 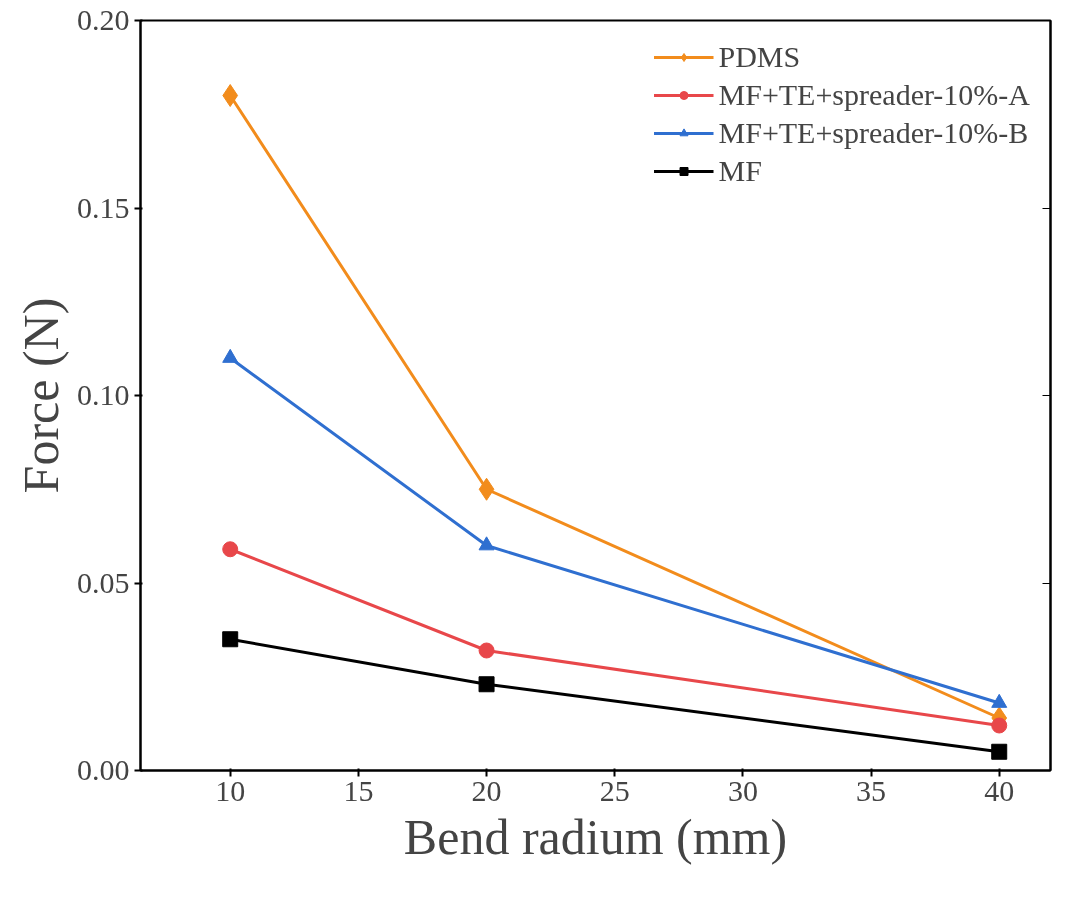 What do you see at coordinates (41, 395) in the screenshot?
I see `y-axis-title: Force (N)` at bounding box center [41, 395].